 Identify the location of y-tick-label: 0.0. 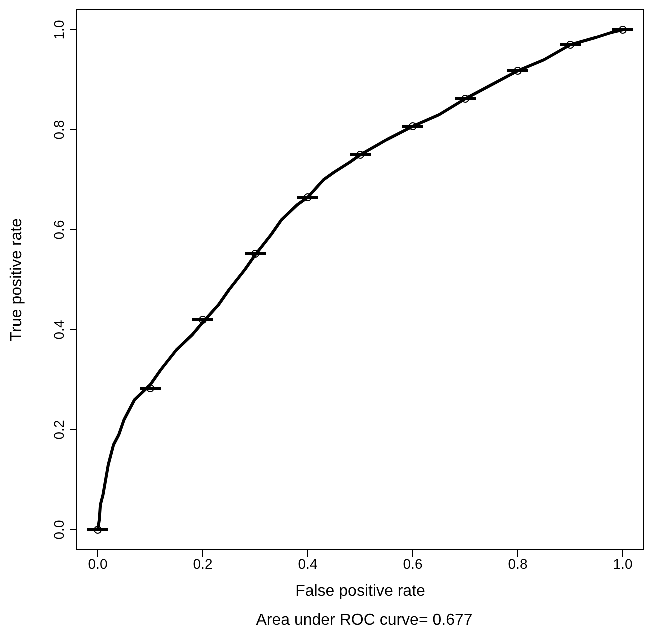
(59, 530).